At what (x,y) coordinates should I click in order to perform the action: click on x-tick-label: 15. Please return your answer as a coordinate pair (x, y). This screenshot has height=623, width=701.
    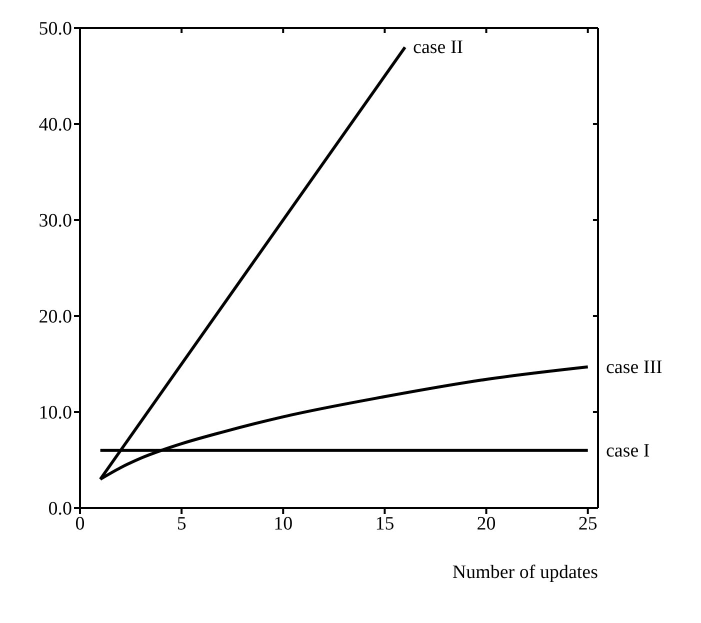
    Looking at the image, I should click on (384, 523).